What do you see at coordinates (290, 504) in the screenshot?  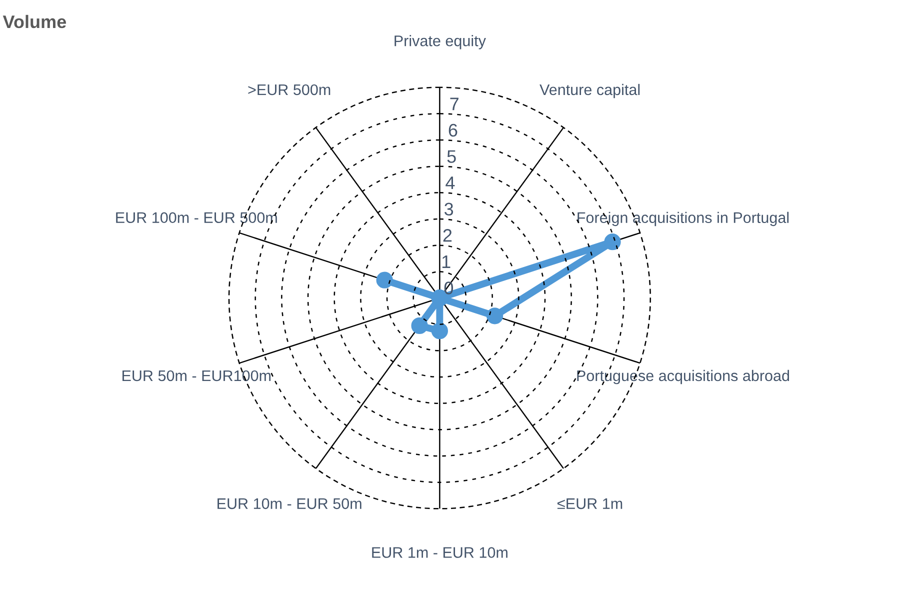 I see `spoke-label: EUR 10m - EUR 50m` at bounding box center [290, 504].